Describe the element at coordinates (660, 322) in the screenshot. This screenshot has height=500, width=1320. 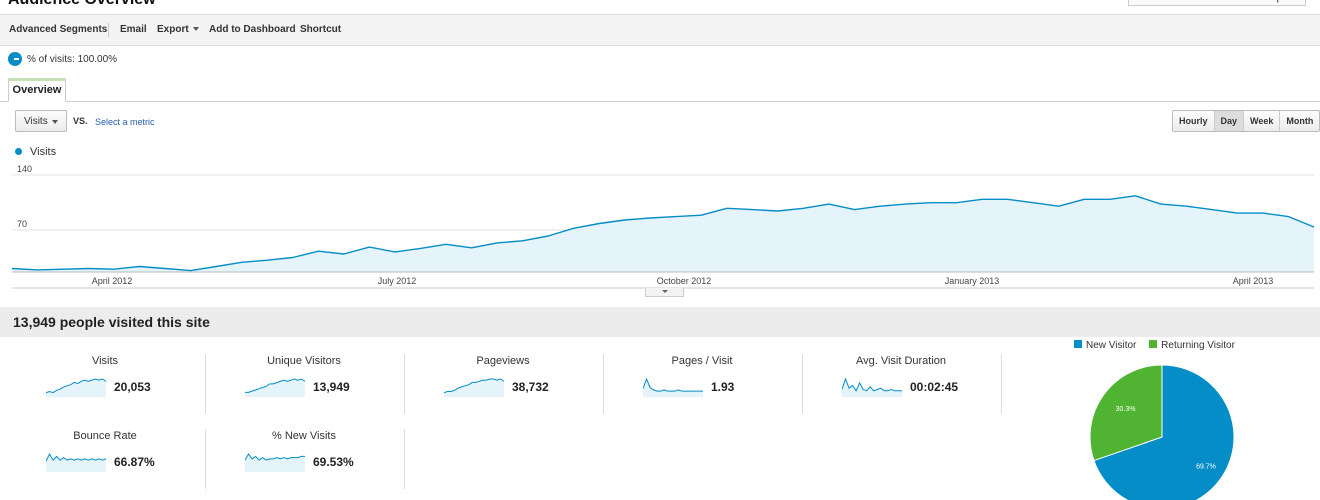
I see `summary-header: 13,949 people visited this site` at that location.